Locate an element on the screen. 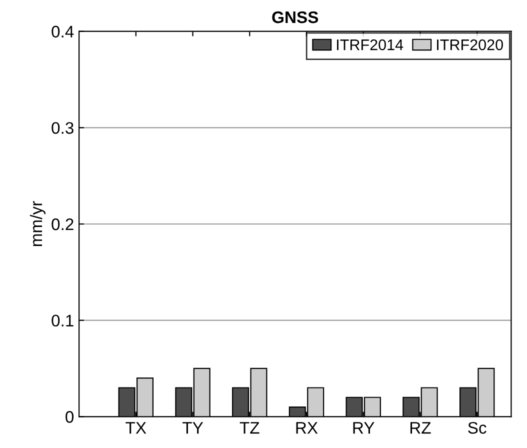 This screenshot has width=527, height=448. legend-label: ITRF2014 is located at coordinates (370, 44).